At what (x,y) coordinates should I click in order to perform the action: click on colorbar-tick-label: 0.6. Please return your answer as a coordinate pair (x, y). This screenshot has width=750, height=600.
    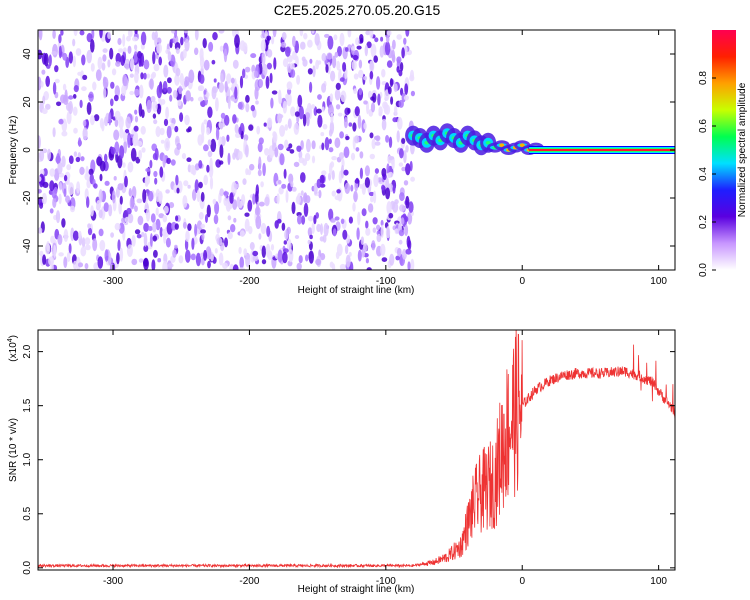
    Looking at the image, I should click on (703, 126).